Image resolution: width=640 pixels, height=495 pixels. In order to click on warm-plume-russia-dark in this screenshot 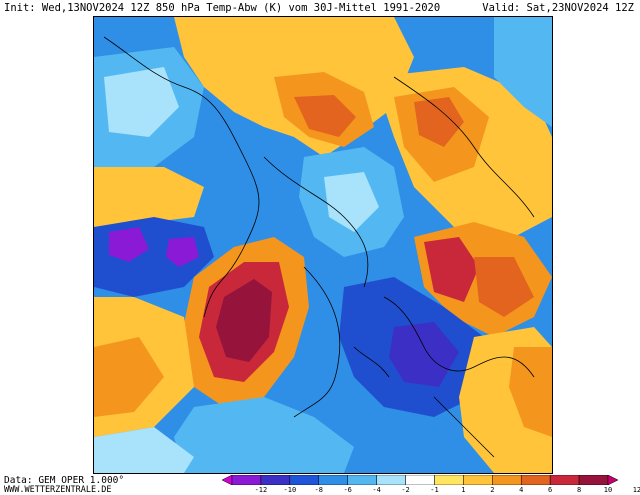, I will do `click(504, 287)`.